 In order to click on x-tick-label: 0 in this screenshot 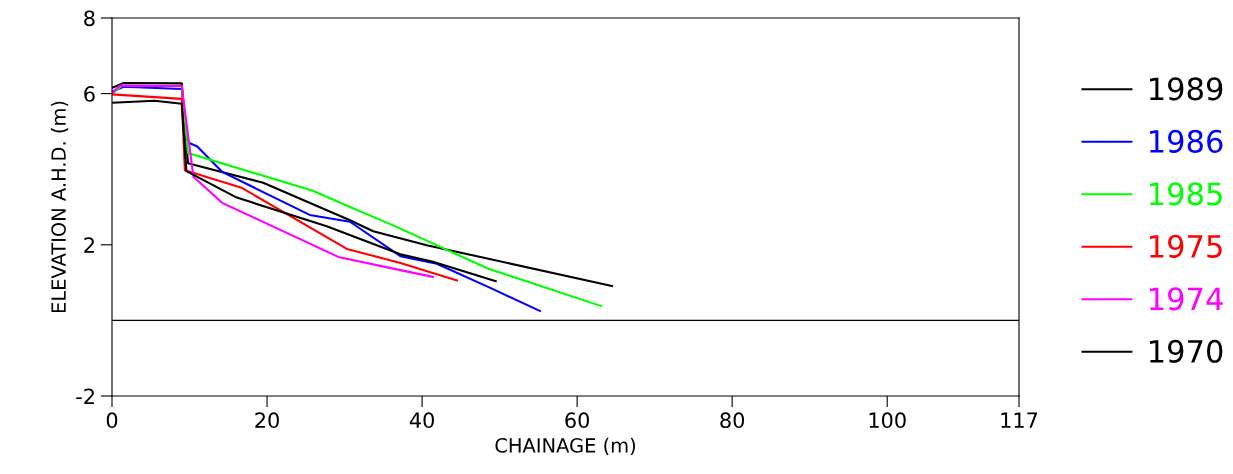, I will do `click(112, 420)`.